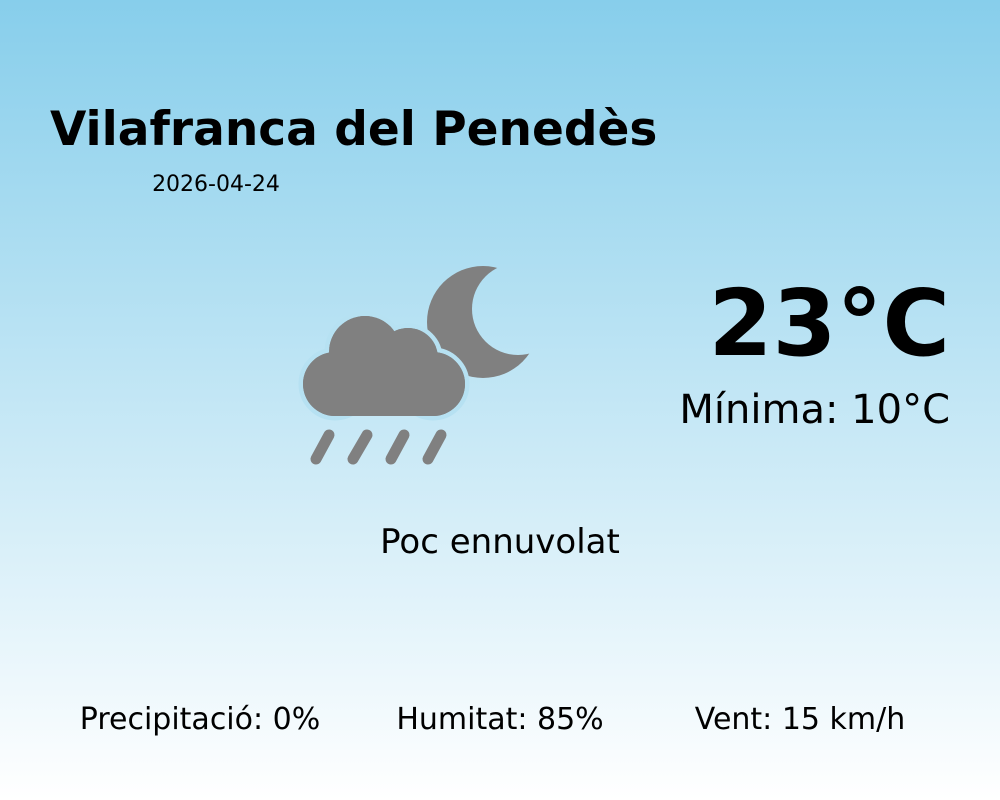 The width and height of the screenshot is (1000, 800). I want to click on humidity-stat: Humitat: 85%, so click(500, 719).